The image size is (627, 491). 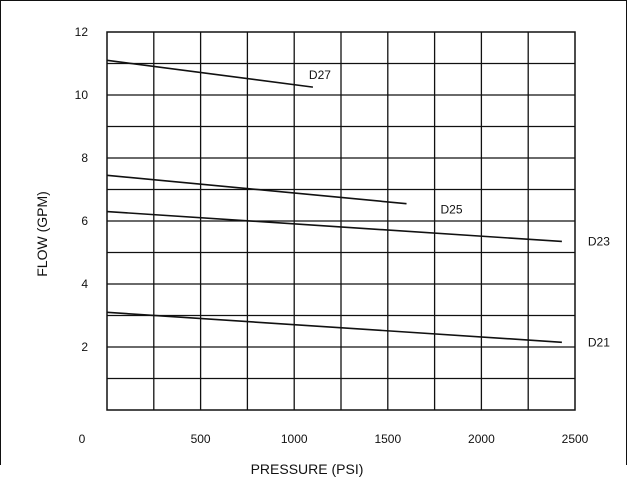 I want to click on series-label-d21: D21, so click(x=599, y=342).